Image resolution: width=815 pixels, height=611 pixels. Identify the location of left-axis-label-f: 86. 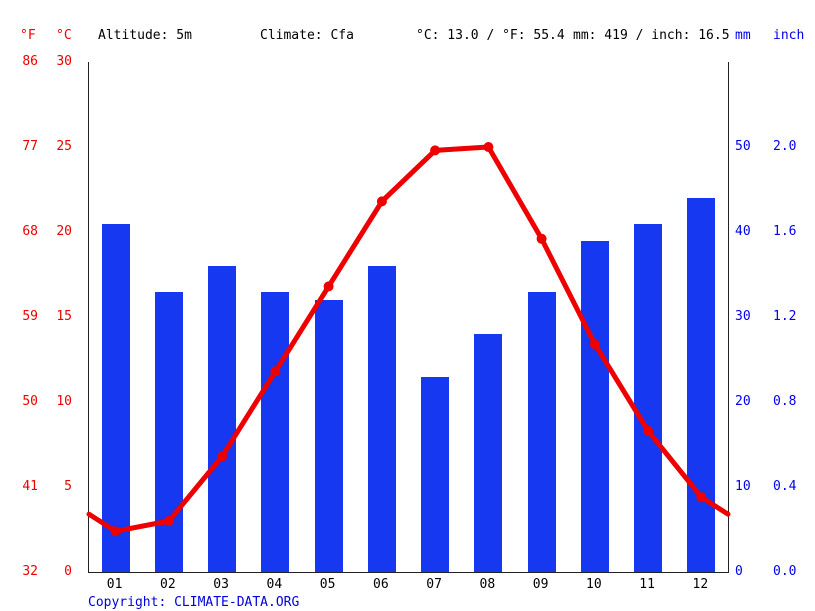
(30, 61).